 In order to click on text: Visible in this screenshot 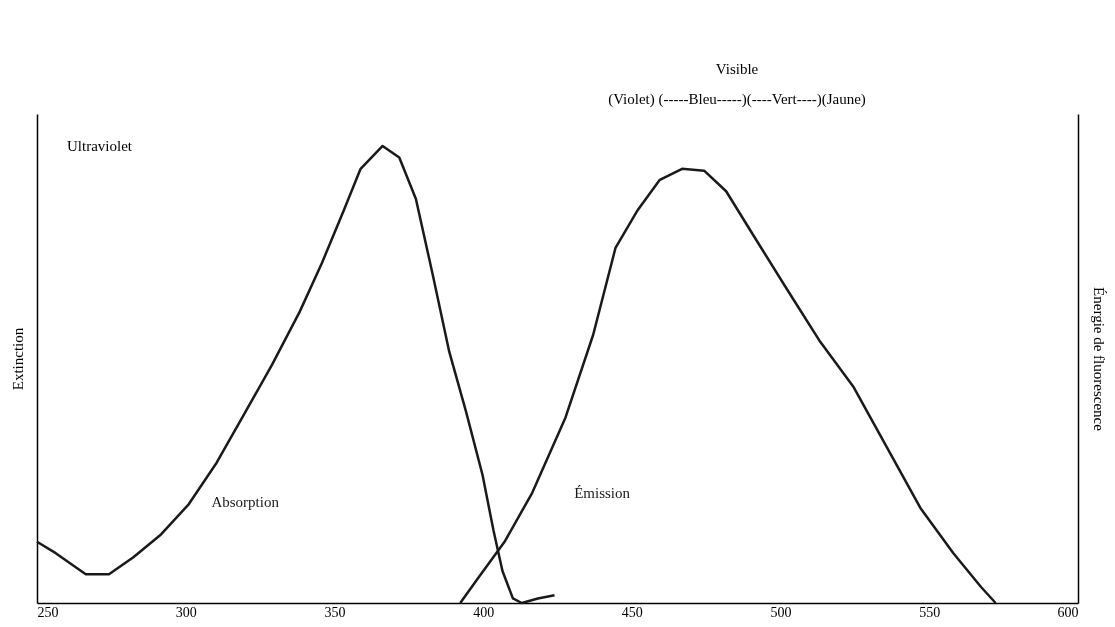, I will do `click(737, 69)`.